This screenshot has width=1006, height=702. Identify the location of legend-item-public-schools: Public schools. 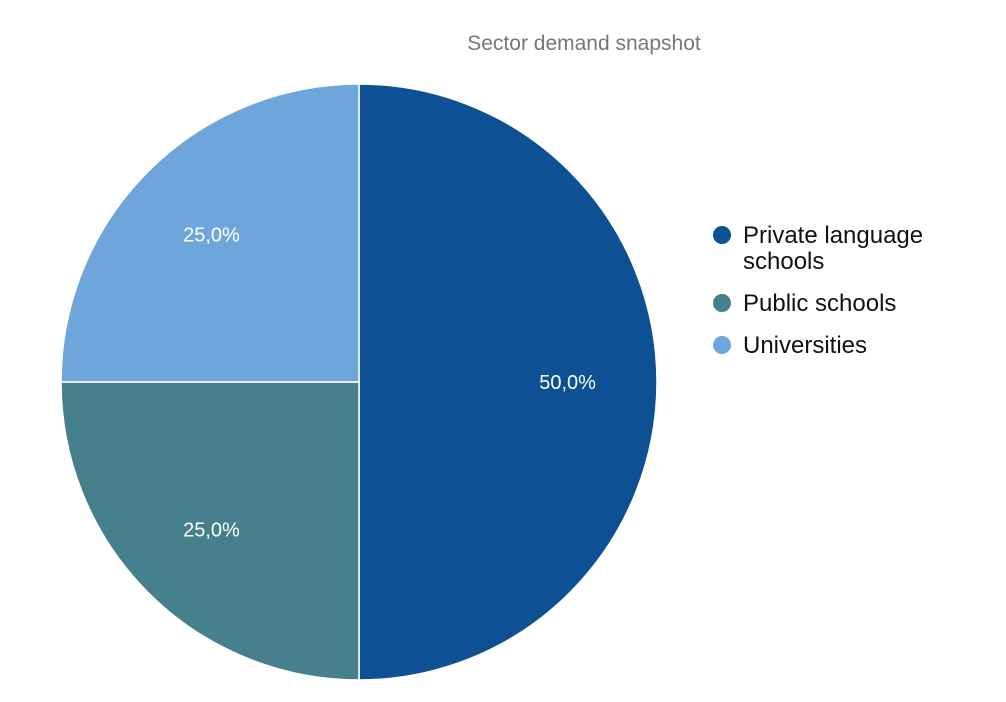
(804, 303).